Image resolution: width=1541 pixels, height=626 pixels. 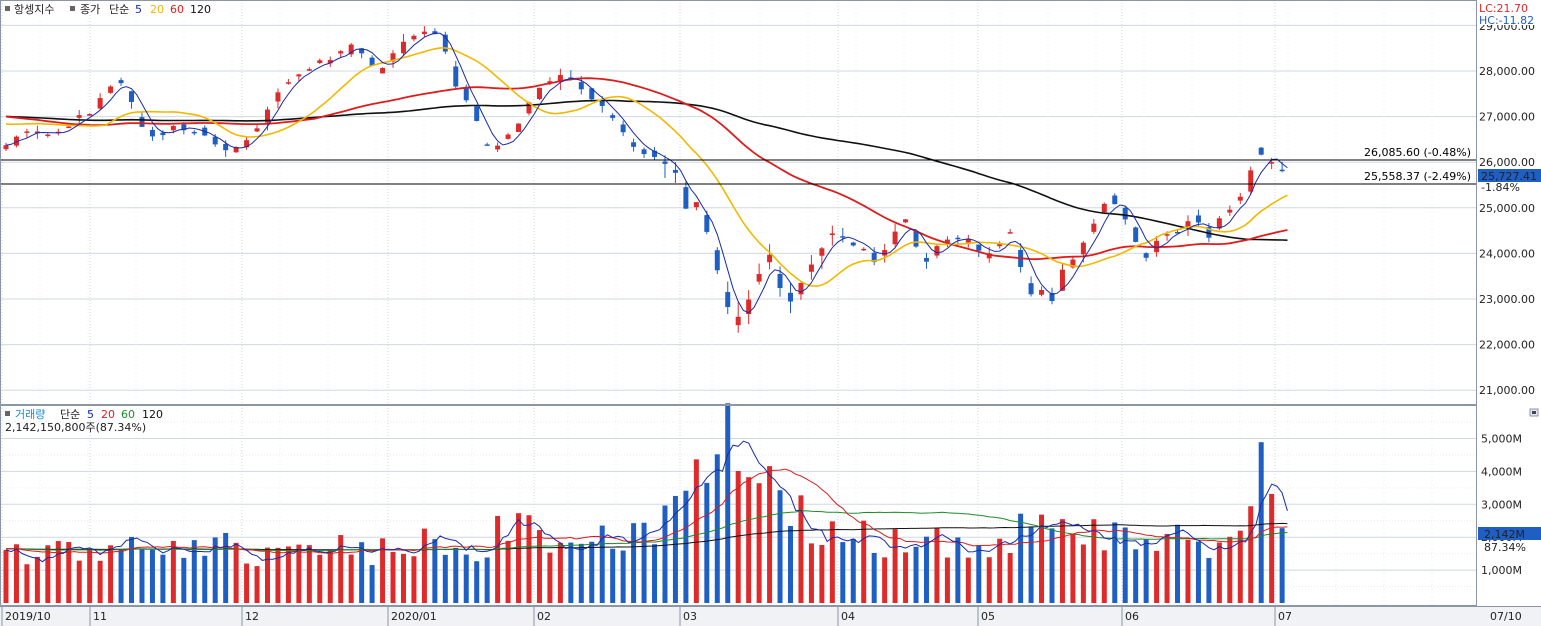 What do you see at coordinates (1507, 162) in the screenshot?
I see `price-tick-label: 26,000.00` at bounding box center [1507, 162].